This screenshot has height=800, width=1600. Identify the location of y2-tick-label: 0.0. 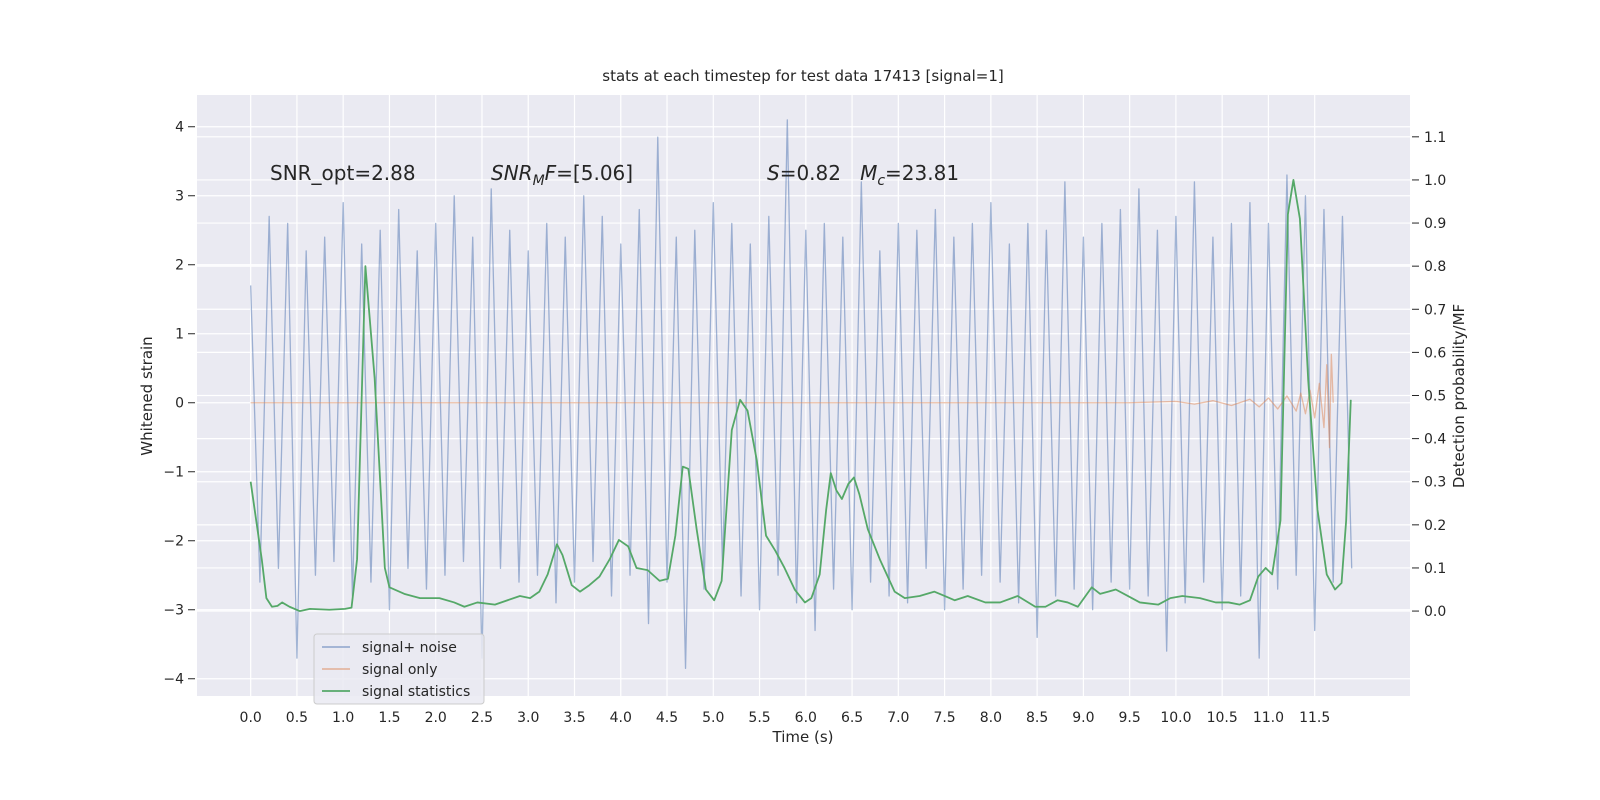
(1435, 612).